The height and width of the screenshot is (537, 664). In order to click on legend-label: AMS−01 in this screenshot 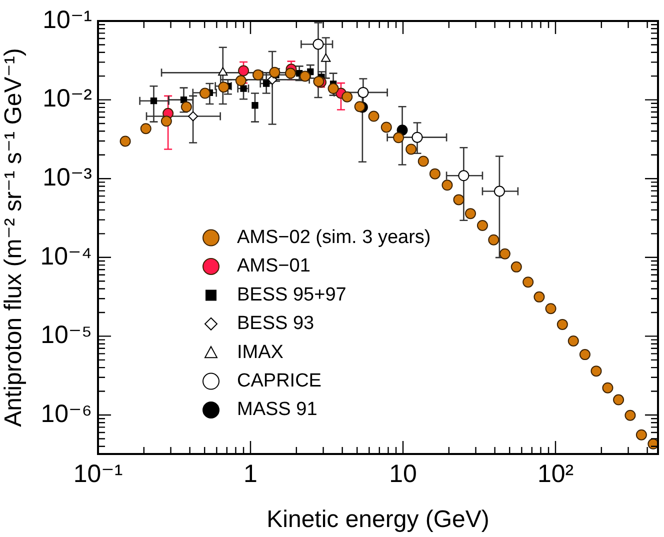, I will do `click(273, 266)`.